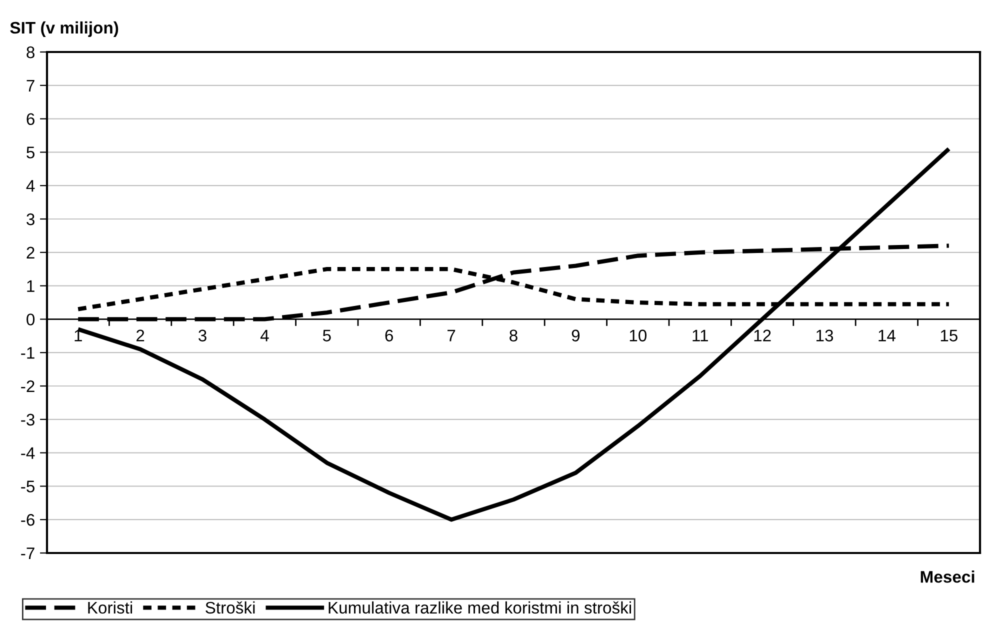  I want to click on y-tick-label: 8, so click(30, 52).